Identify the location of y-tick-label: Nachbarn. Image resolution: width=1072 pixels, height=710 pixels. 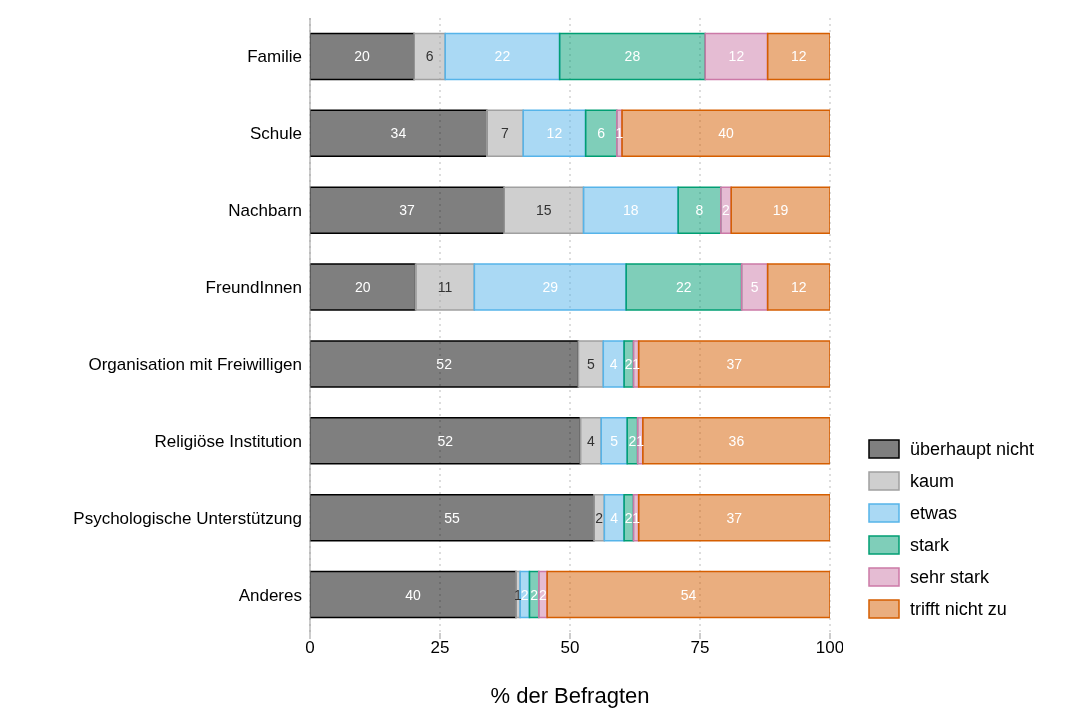
(265, 211).